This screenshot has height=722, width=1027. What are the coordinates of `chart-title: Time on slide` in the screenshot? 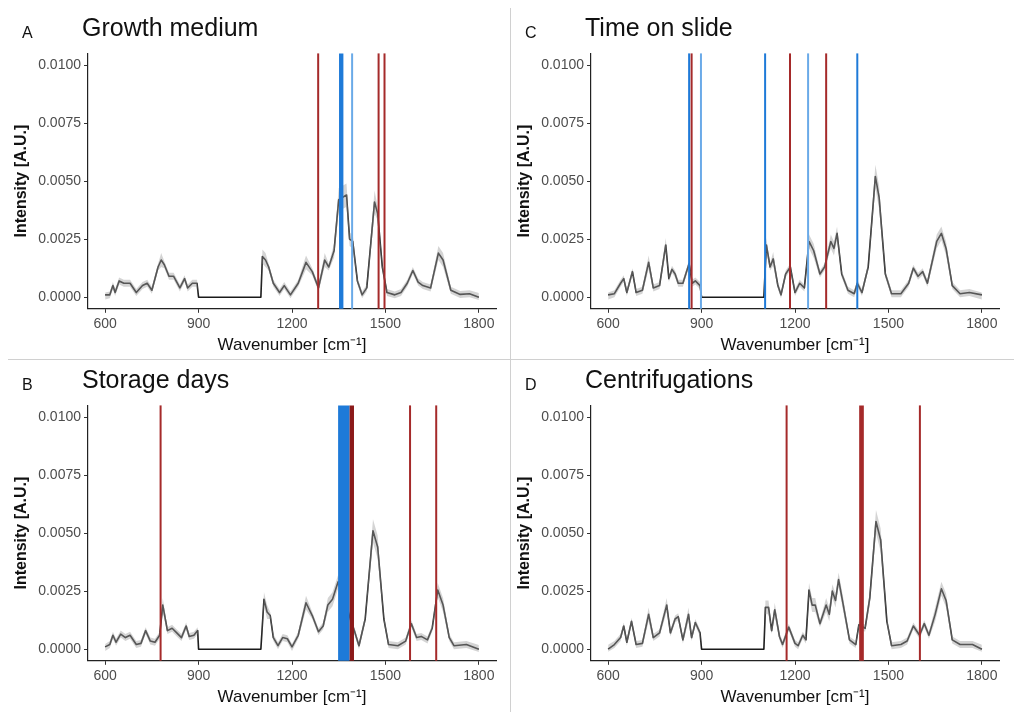 It's located at (659, 27).